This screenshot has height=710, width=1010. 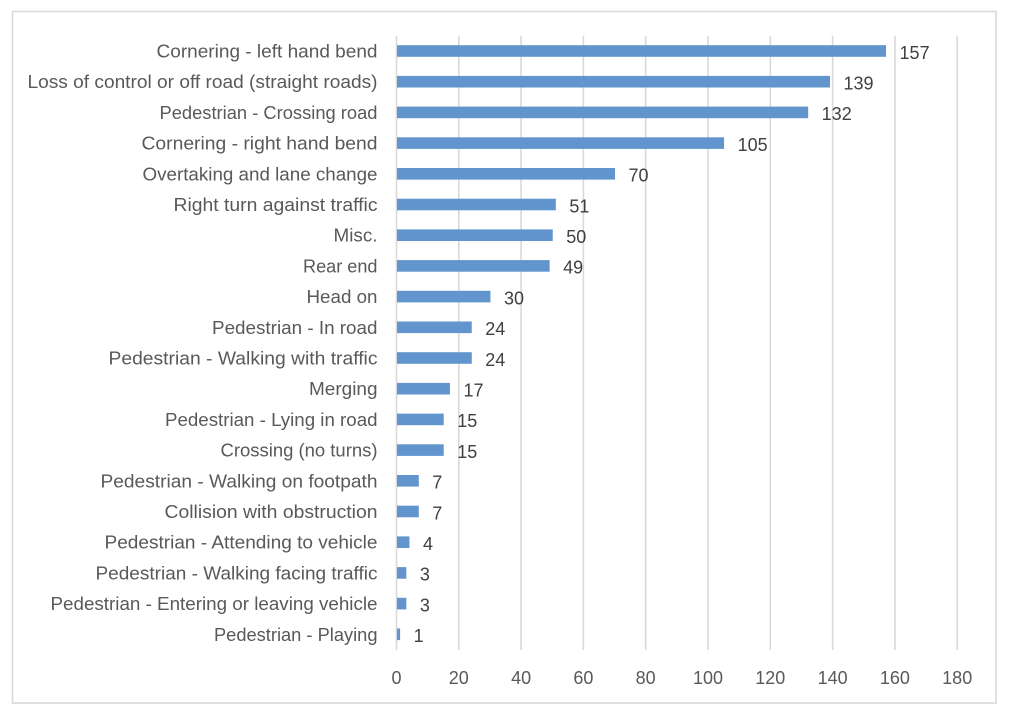 I want to click on svg-text: Pedestrian - Lying in road, so click(x=271, y=420).